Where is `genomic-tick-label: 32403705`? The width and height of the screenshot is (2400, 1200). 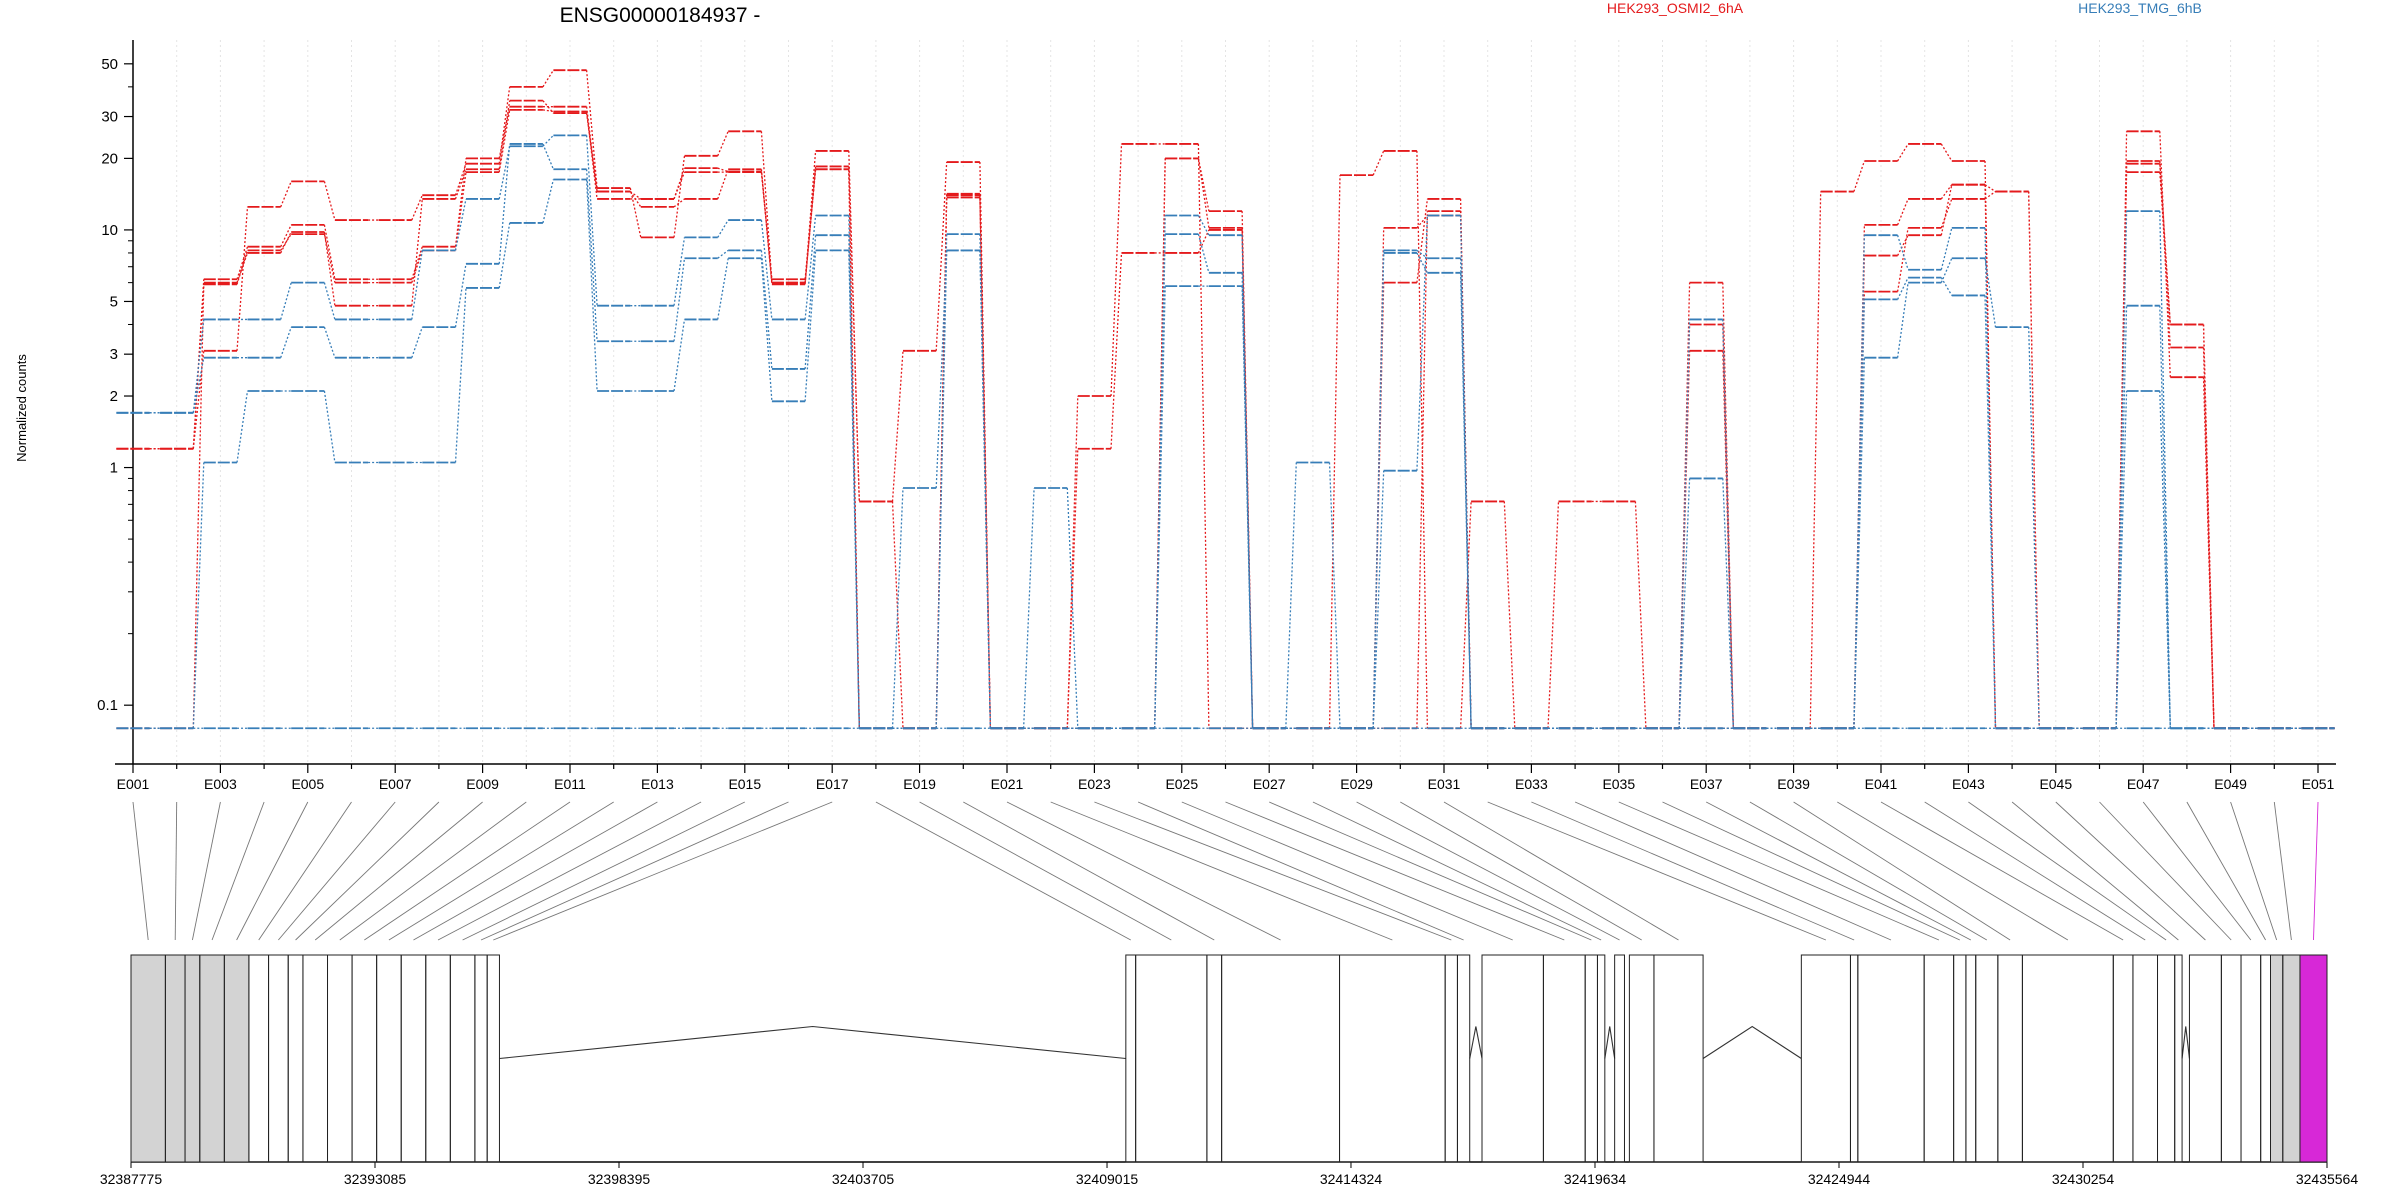
genomic-tick-label: 32403705 is located at coordinates (863, 1179).